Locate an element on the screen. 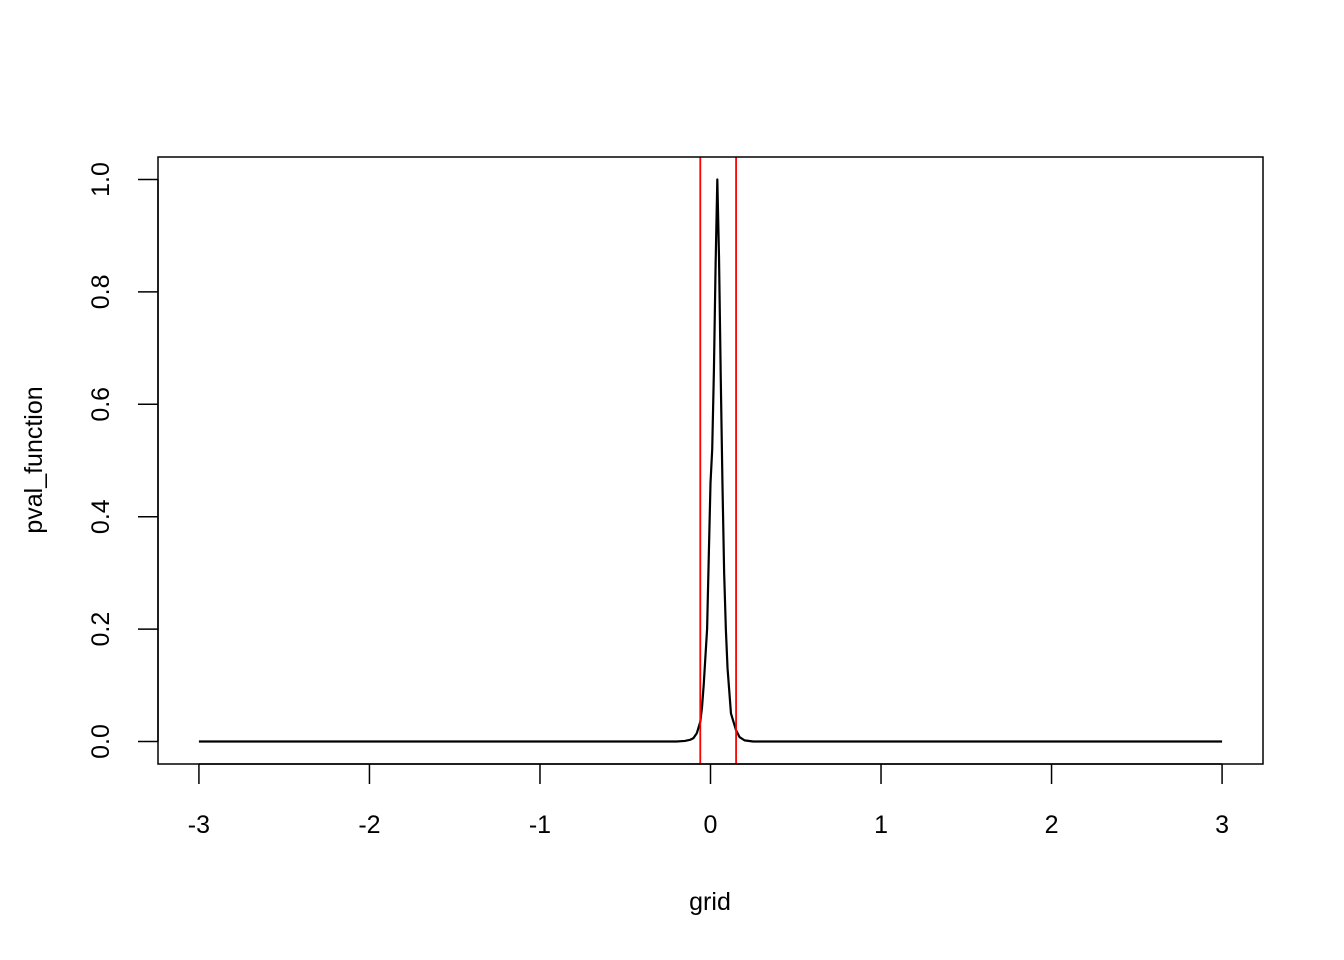 This screenshot has height=960, width=1344. x-tick-label: -2 is located at coordinates (369, 825).